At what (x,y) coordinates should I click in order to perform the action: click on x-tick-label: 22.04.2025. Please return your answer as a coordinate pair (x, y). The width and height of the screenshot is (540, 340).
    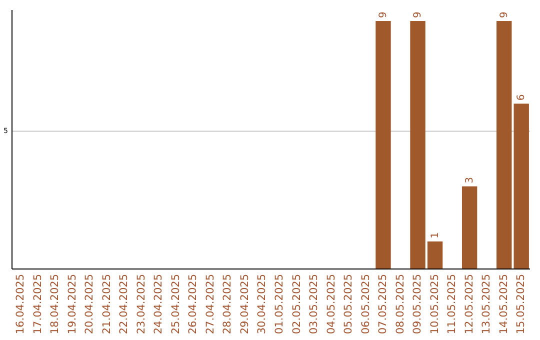
    Looking at the image, I should click on (124, 304).